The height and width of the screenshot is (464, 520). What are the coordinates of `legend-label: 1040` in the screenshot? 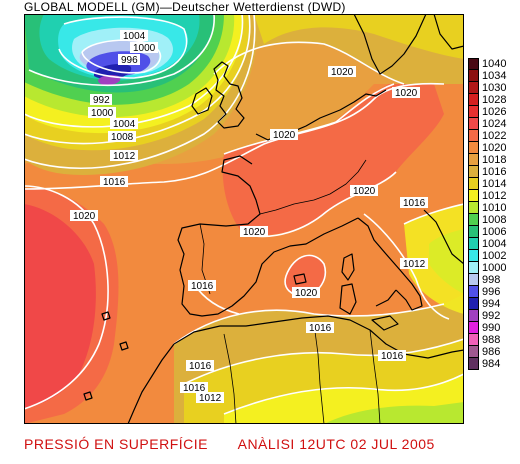 It's located at (494, 64).